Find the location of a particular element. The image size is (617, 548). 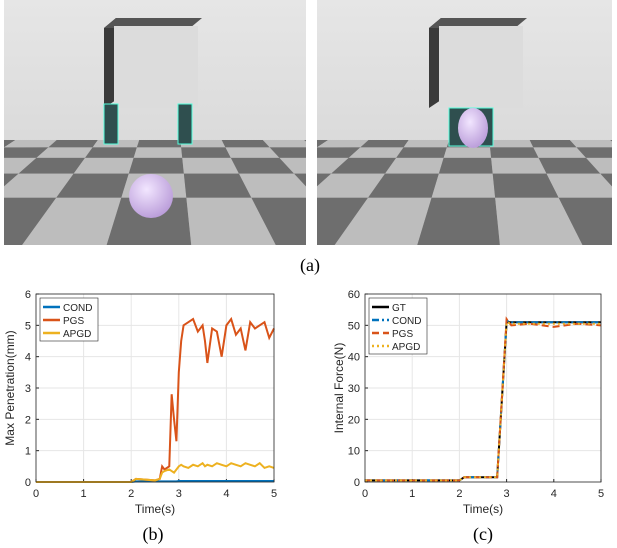

y-tick-label: 10 is located at coordinates (354, 452).